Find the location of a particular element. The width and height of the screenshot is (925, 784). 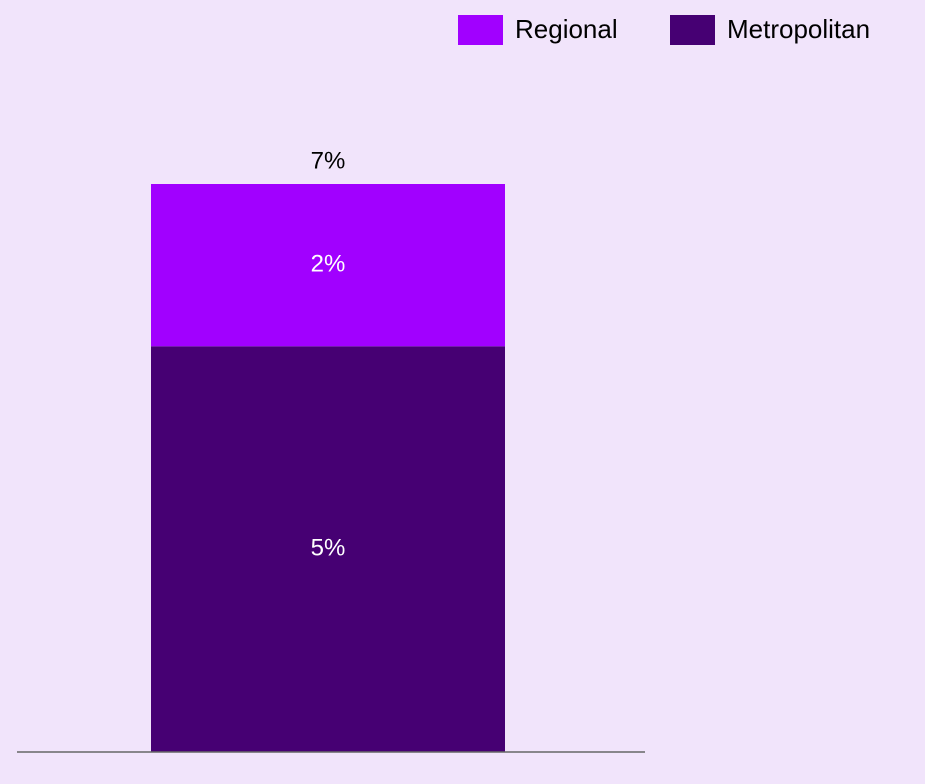

total-label: 7% is located at coordinates (328, 160).